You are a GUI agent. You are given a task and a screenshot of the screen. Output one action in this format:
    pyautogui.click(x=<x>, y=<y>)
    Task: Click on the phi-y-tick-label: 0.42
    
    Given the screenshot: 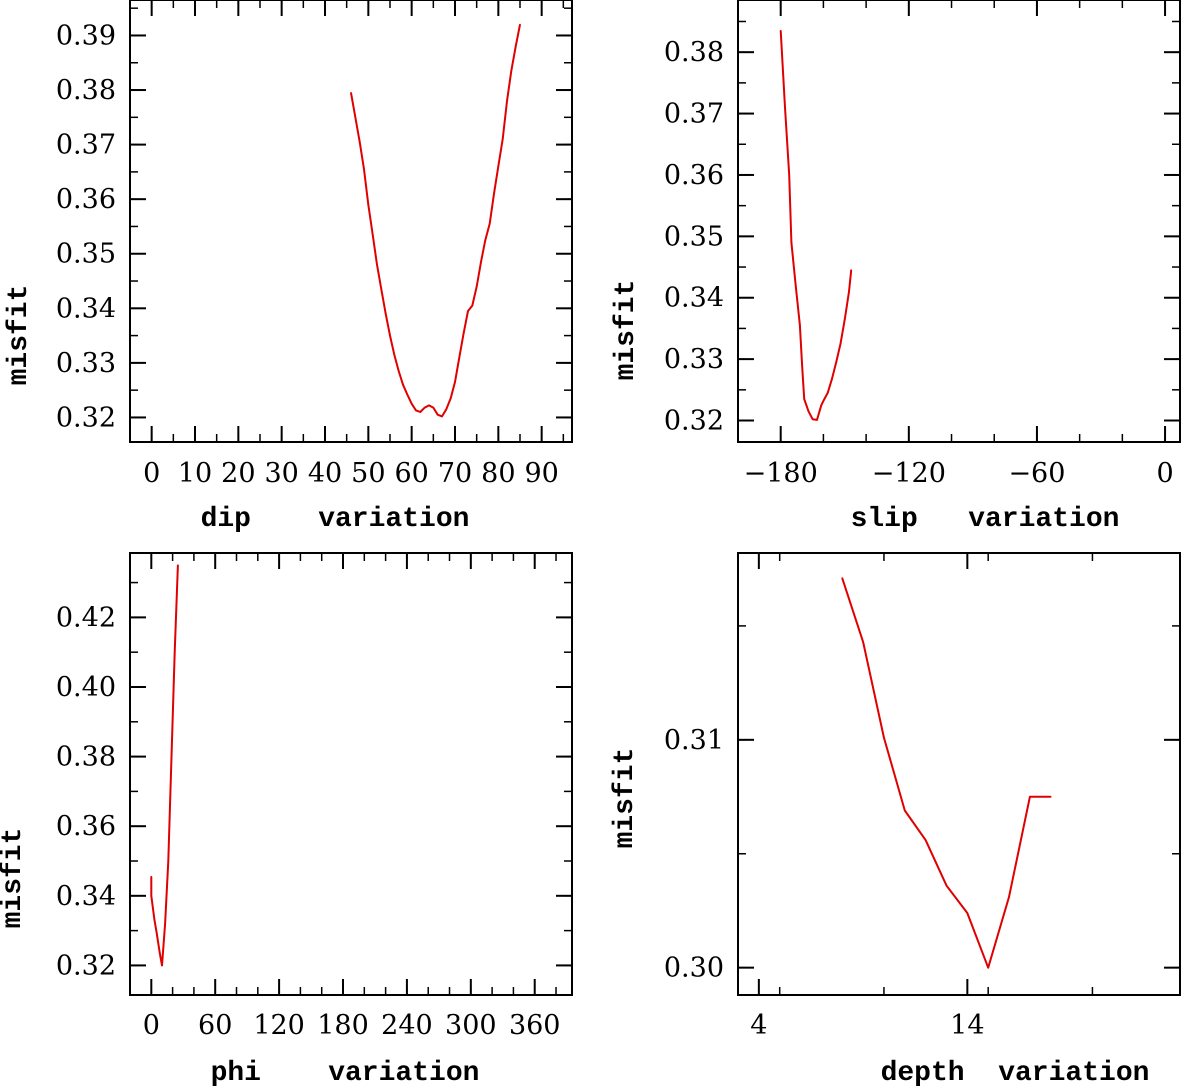 What is the action you would take?
    pyautogui.click(x=86, y=617)
    